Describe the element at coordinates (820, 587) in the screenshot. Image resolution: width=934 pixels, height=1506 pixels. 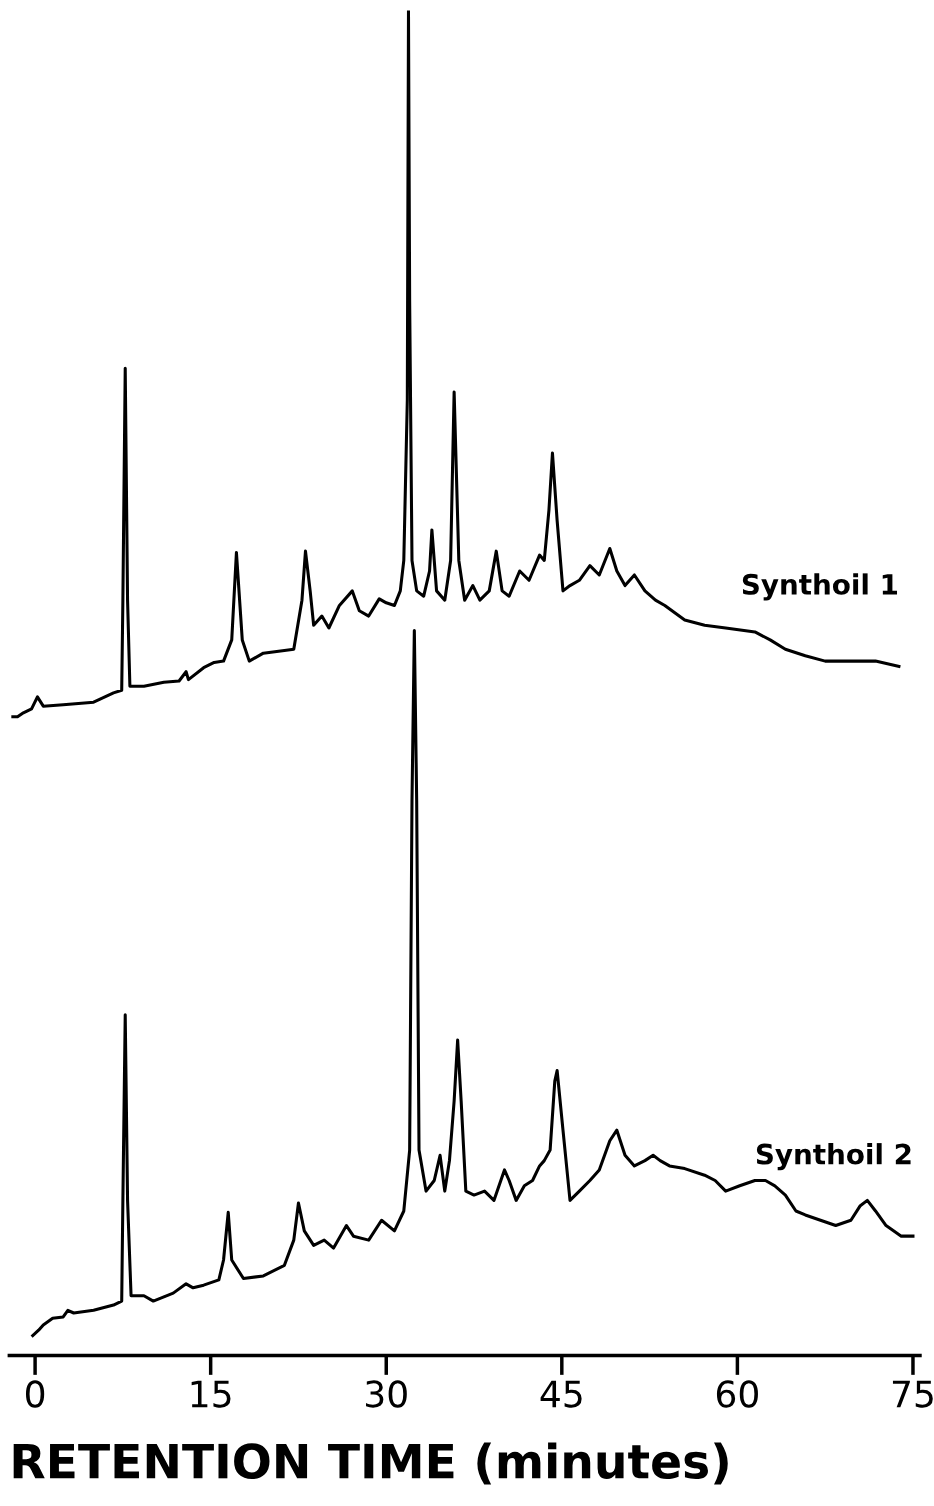
I see `series-label: Synthoil 1` at that location.